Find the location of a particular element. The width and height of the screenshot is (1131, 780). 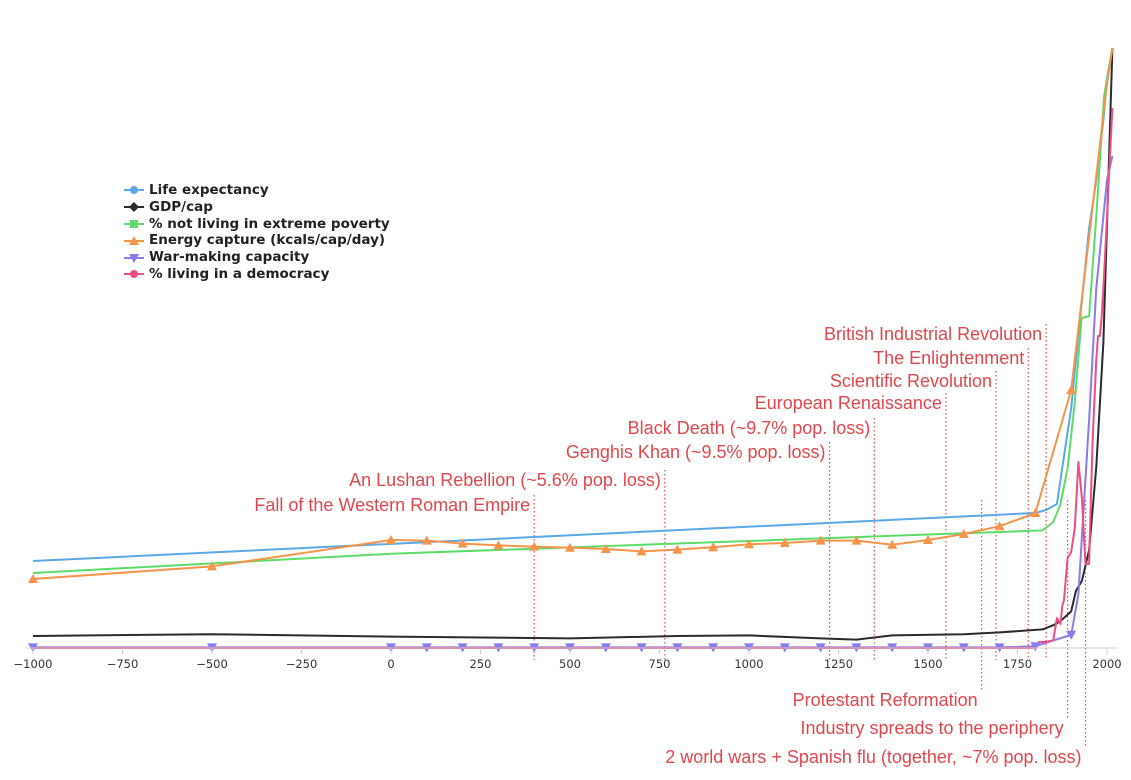

legend-label: Energy capture (kcals/cap/day) is located at coordinates (267, 240).